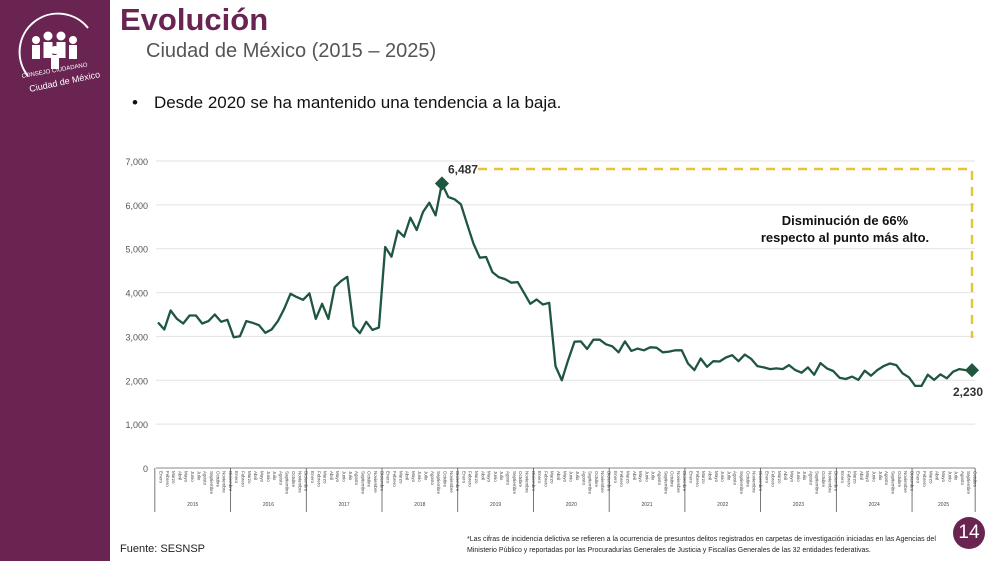 The image size is (999, 561). What do you see at coordinates (145, 469) in the screenshot?
I see `y-tick-label: 0` at bounding box center [145, 469].